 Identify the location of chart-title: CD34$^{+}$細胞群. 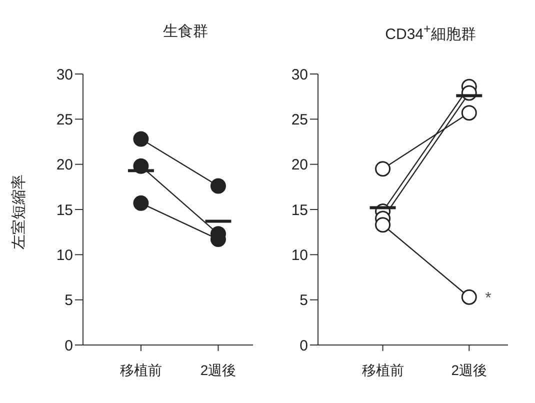
(430, 33).